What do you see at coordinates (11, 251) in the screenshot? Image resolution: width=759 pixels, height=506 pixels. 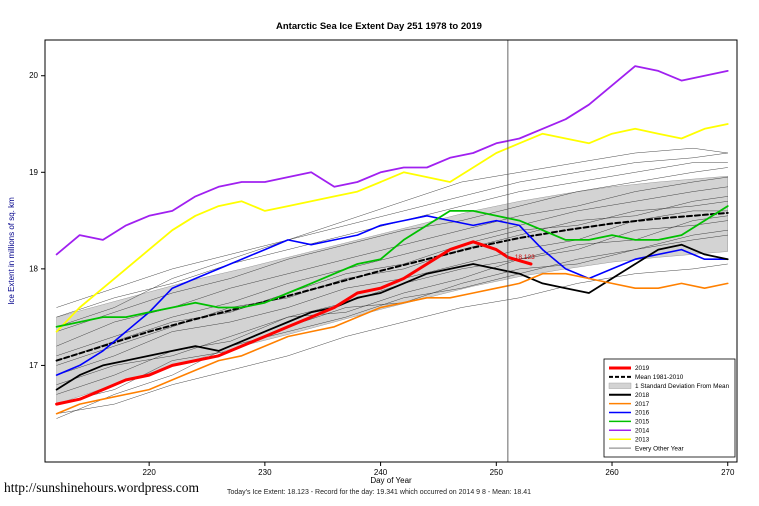 I see `y-axis-label: Ice Extent in millions of sq. km` at bounding box center [11, 251].